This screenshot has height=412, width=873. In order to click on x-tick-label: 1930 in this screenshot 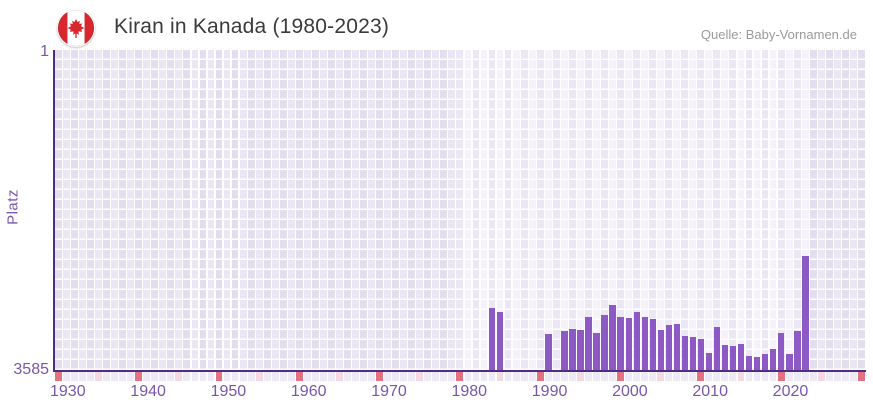, I will do `click(68, 391)`.